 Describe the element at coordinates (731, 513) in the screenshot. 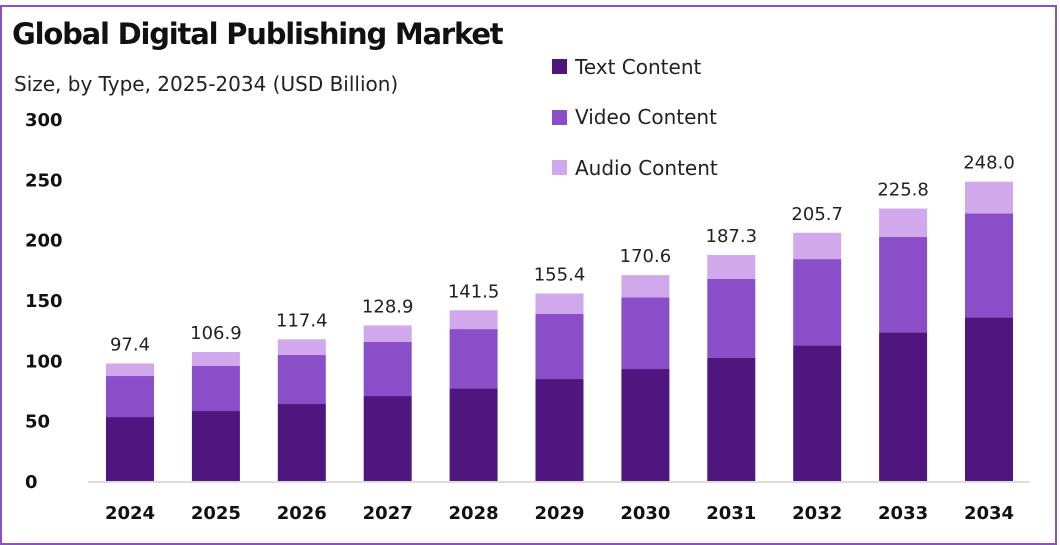

I see `x-tick-label: 2031` at that location.